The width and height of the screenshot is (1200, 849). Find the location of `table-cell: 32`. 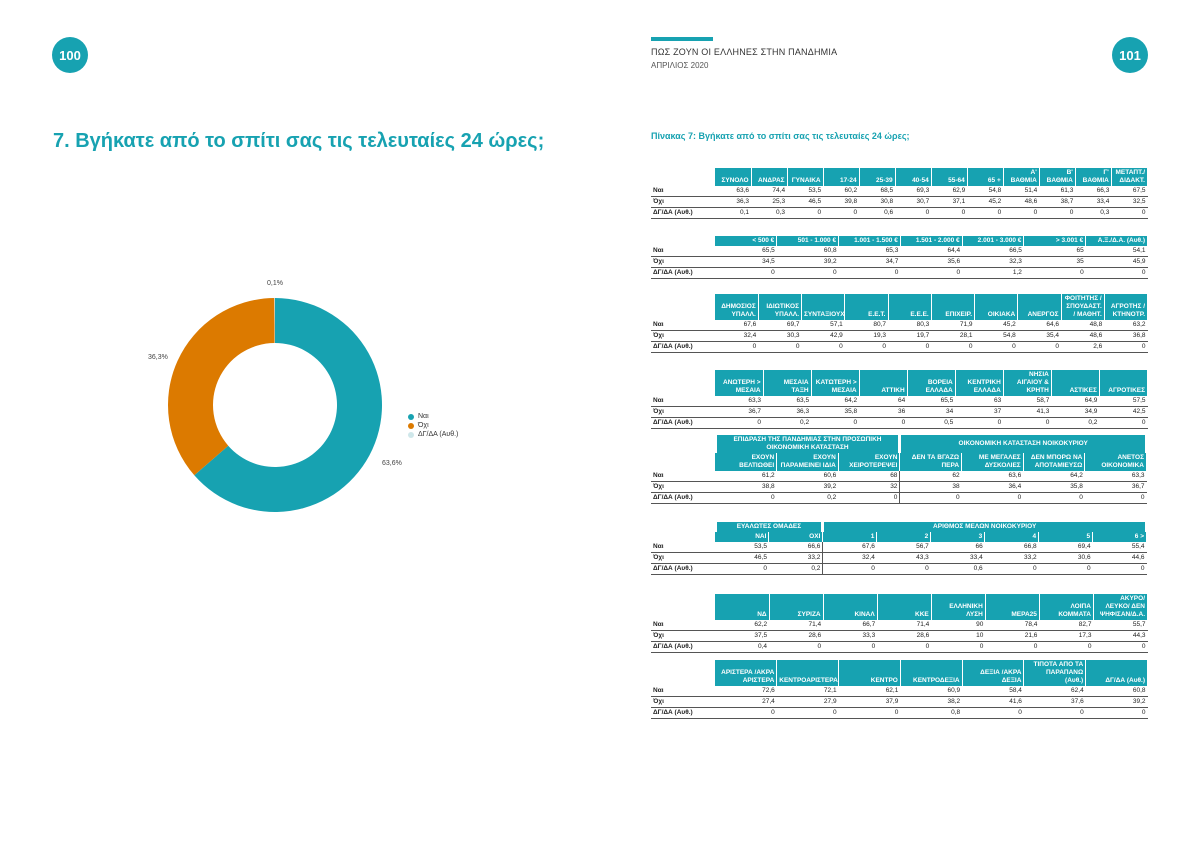

table-cell: 32 is located at coordinates (869, 487).